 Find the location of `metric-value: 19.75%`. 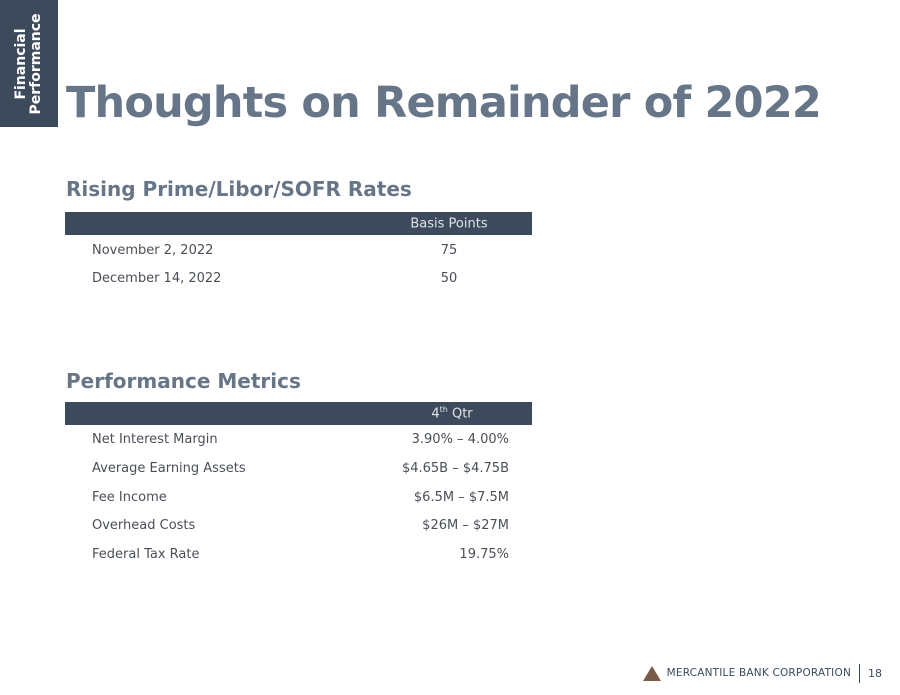

metric-value: 19.75% is located at coordinates (484, 554).